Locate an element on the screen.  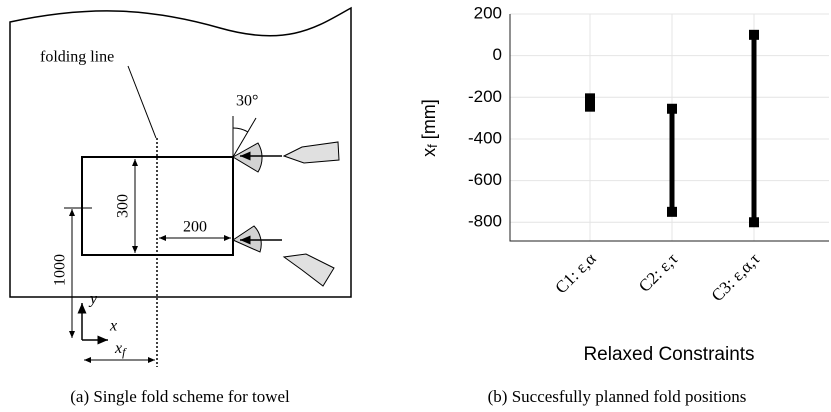
y-axis-label: xf [mm] is located at coordinates (430, 128).